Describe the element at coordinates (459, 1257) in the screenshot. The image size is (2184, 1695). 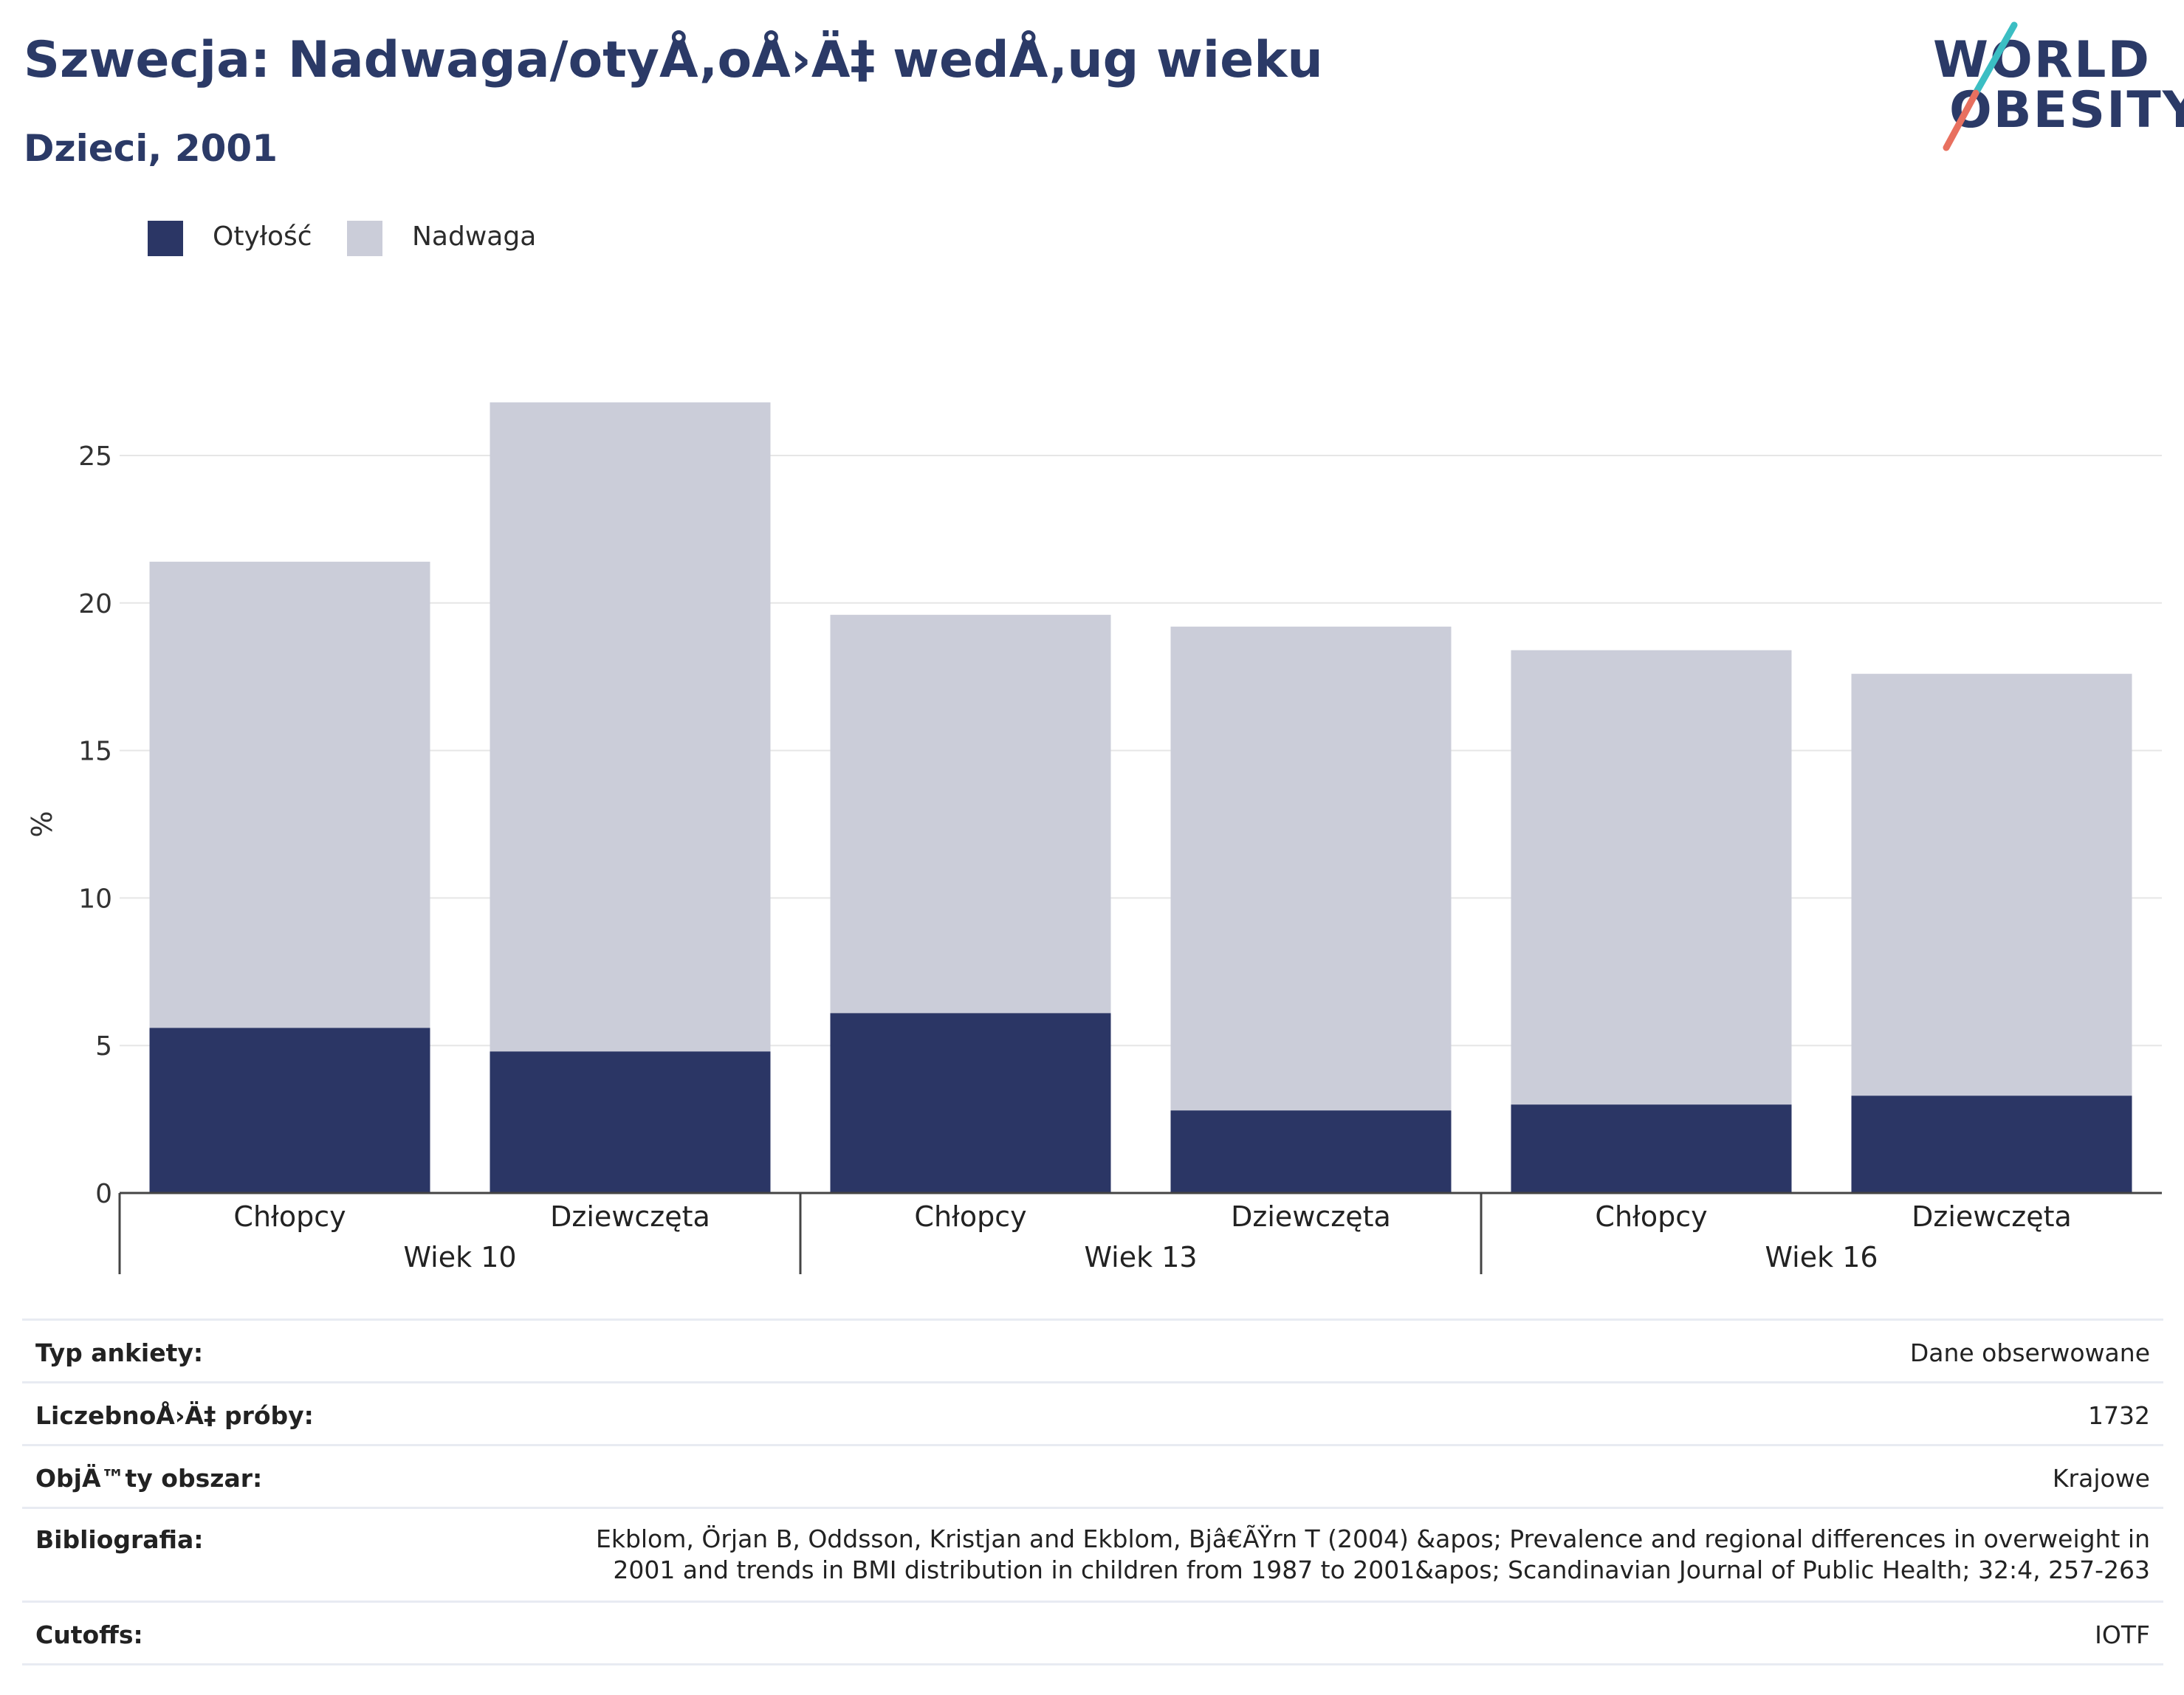
I see `group-label: Wiek 10` at that location.